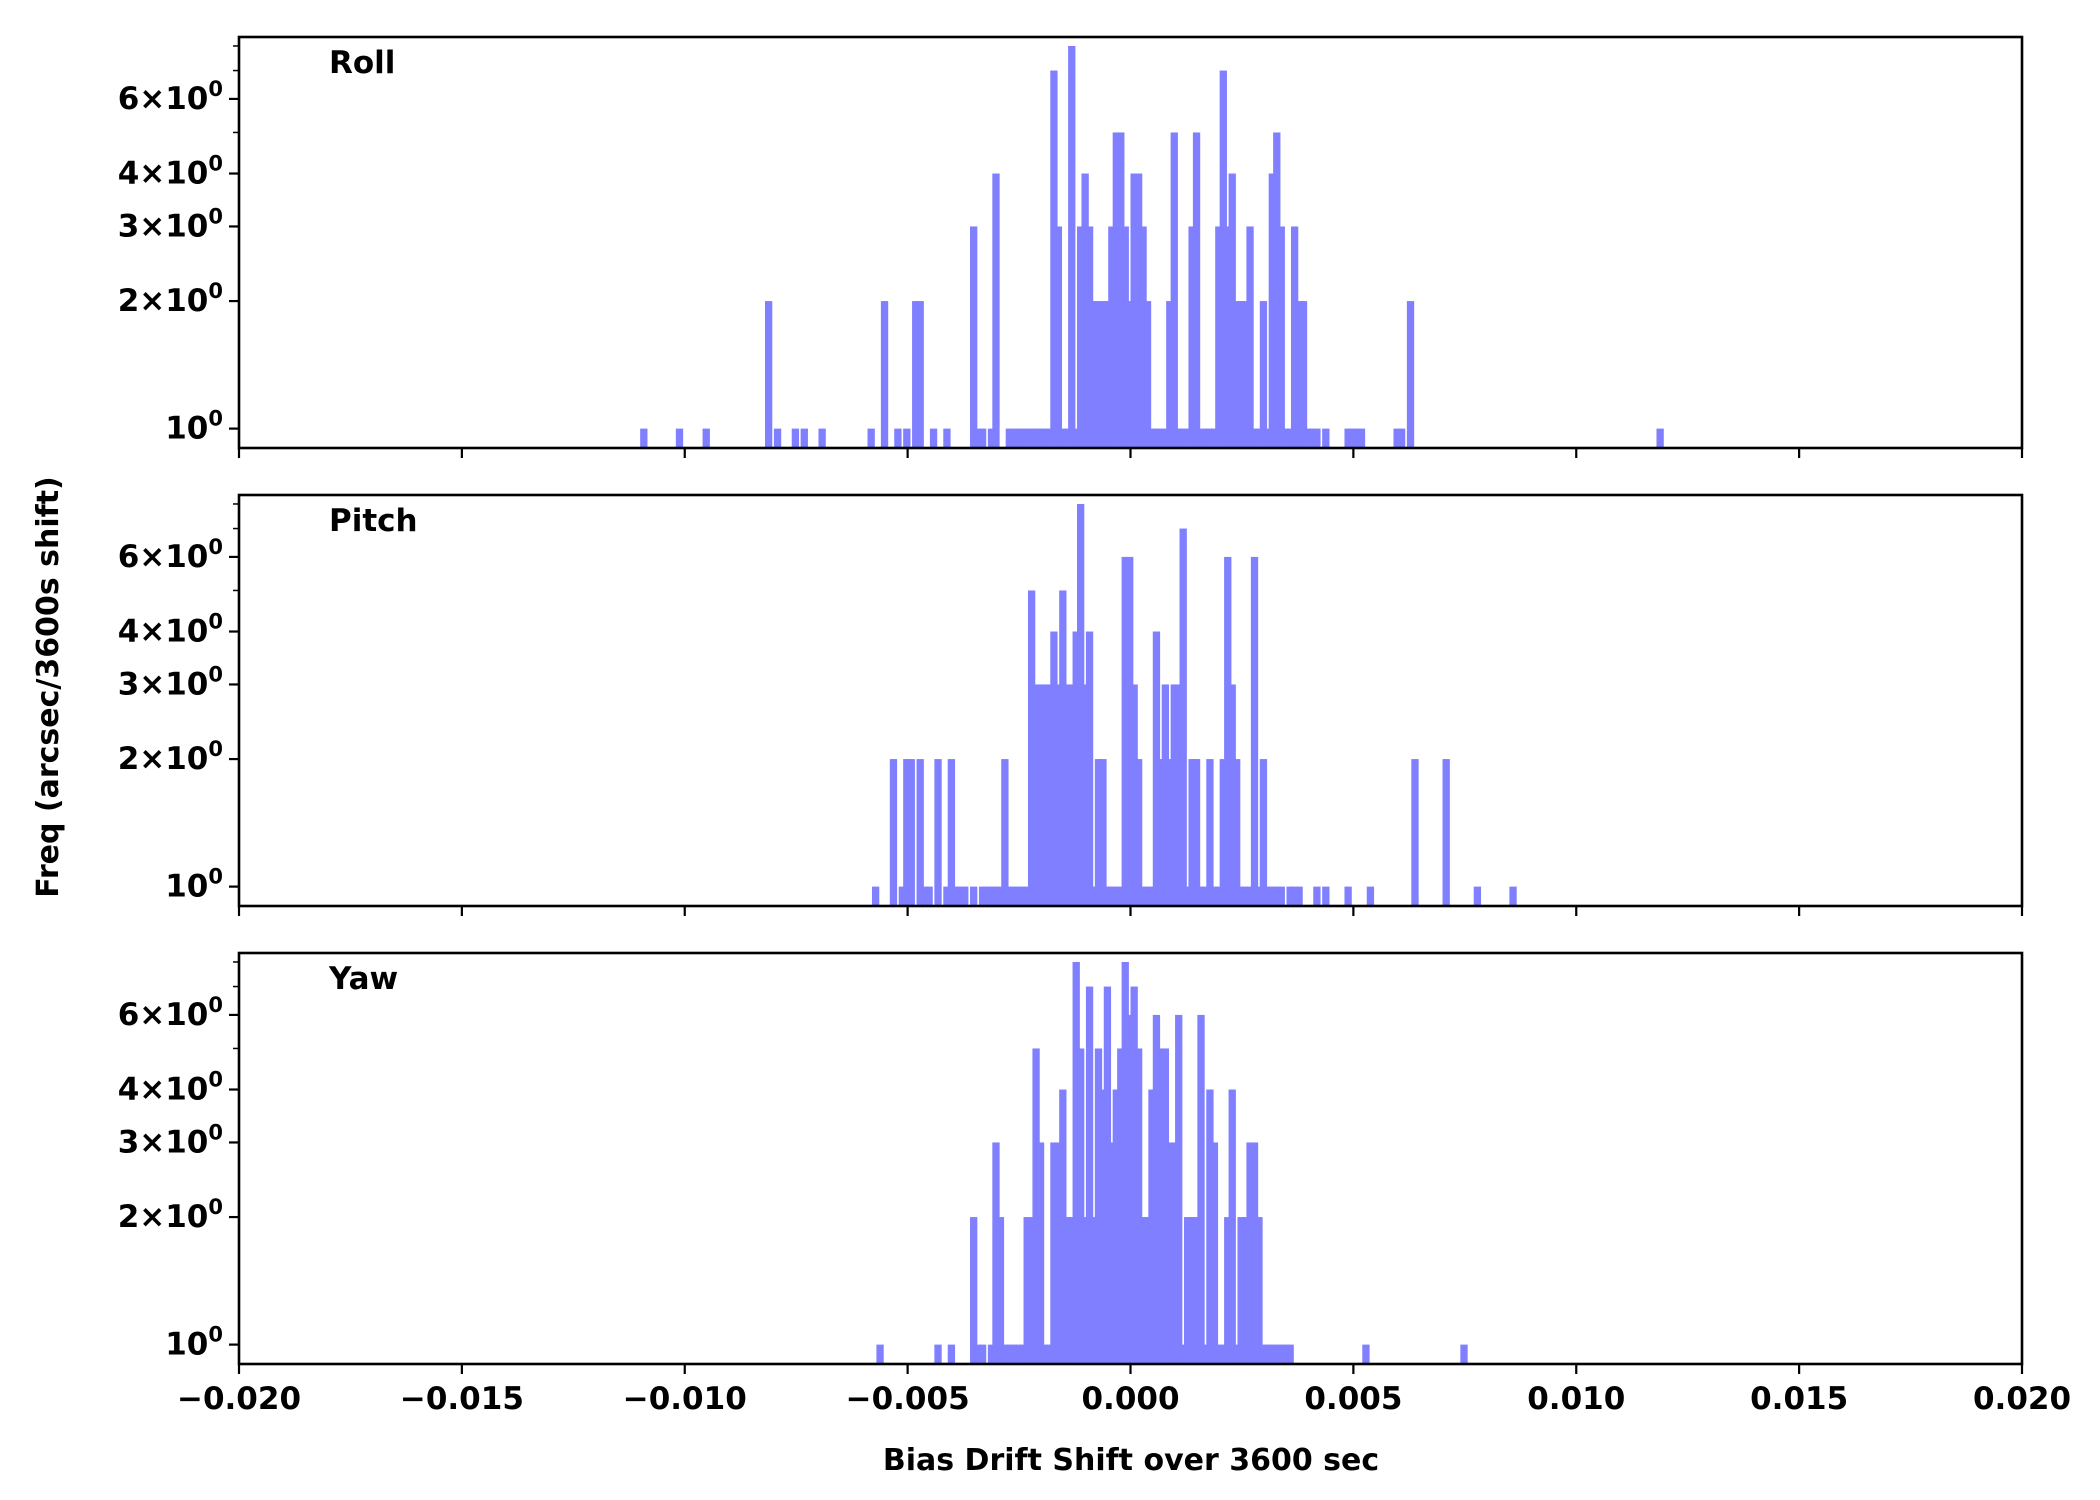 This screenshot has width=2100, height=1500. Describe the element at coordinates (239, 1399) in the screenshot. I see `x-tick-label: −0.020` at that location.